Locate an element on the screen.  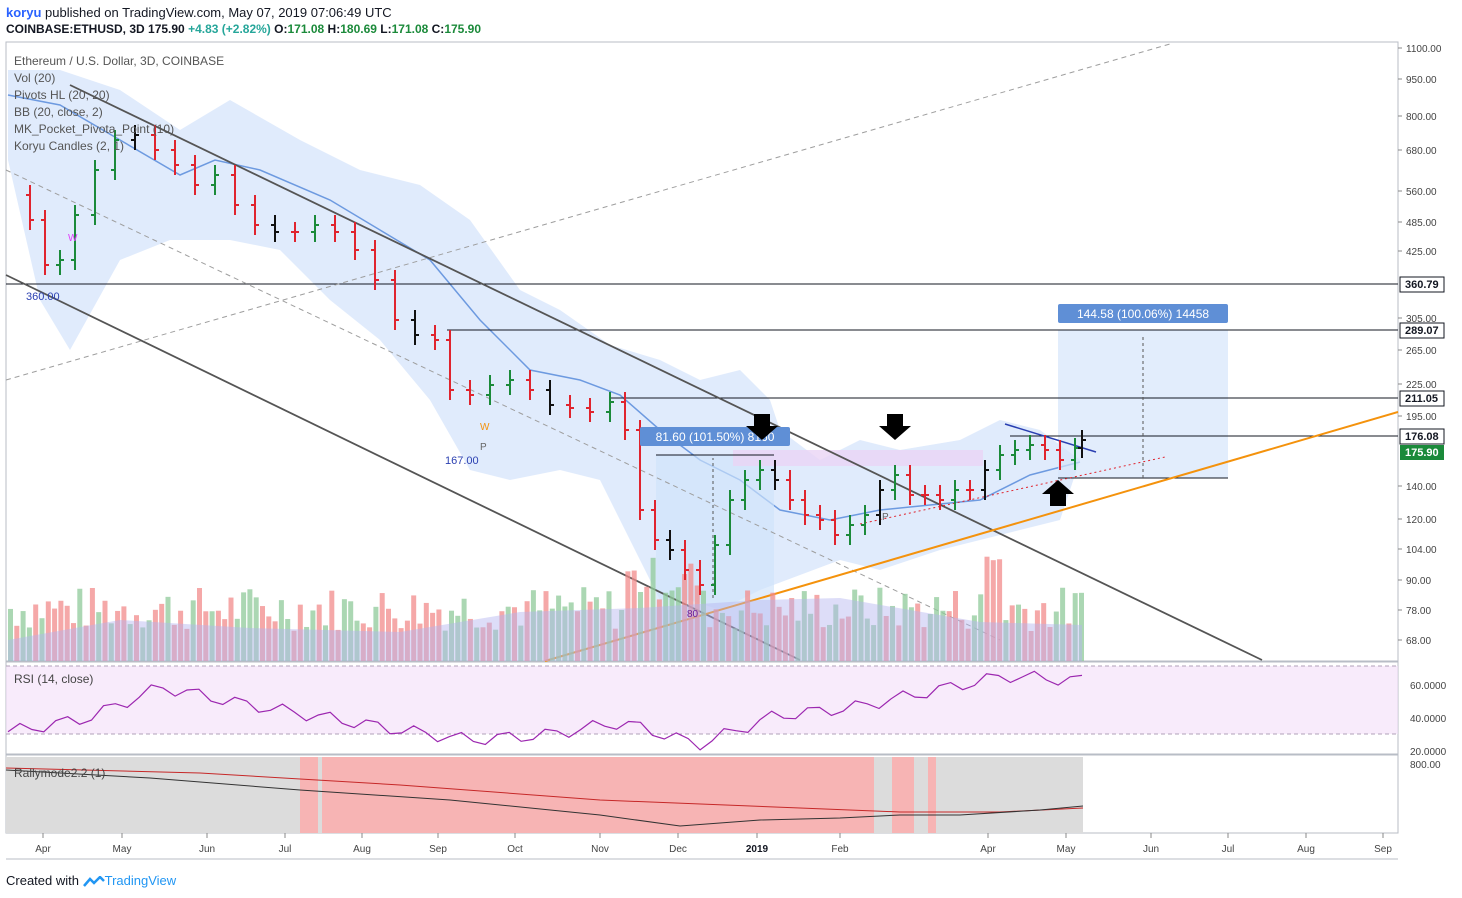
rsi-tick-40: 40.0000 is located at coordinates (1428, 719).